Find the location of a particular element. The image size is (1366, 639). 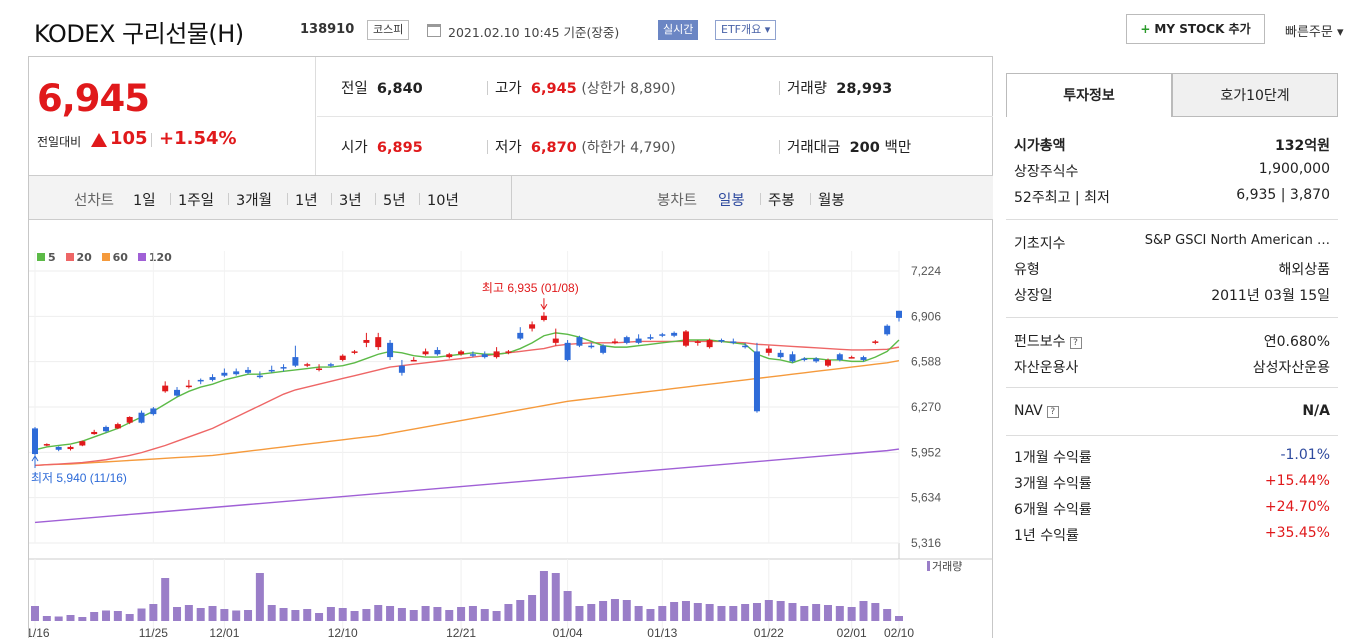

open-value: 6,895 is located at coordinates (399, 148).